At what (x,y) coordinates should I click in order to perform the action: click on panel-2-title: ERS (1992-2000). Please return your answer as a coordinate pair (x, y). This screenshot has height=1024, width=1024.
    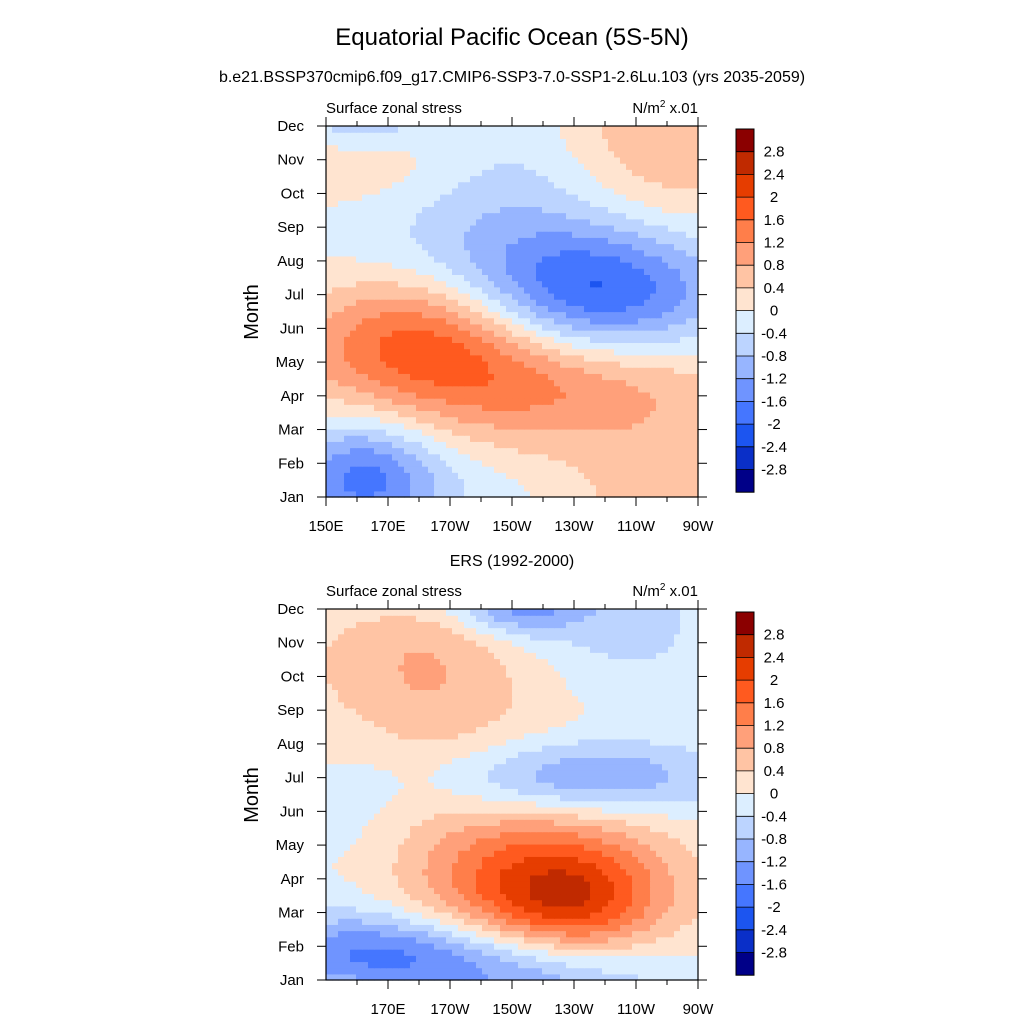
    Looking at the image, I should click on (512, 561).